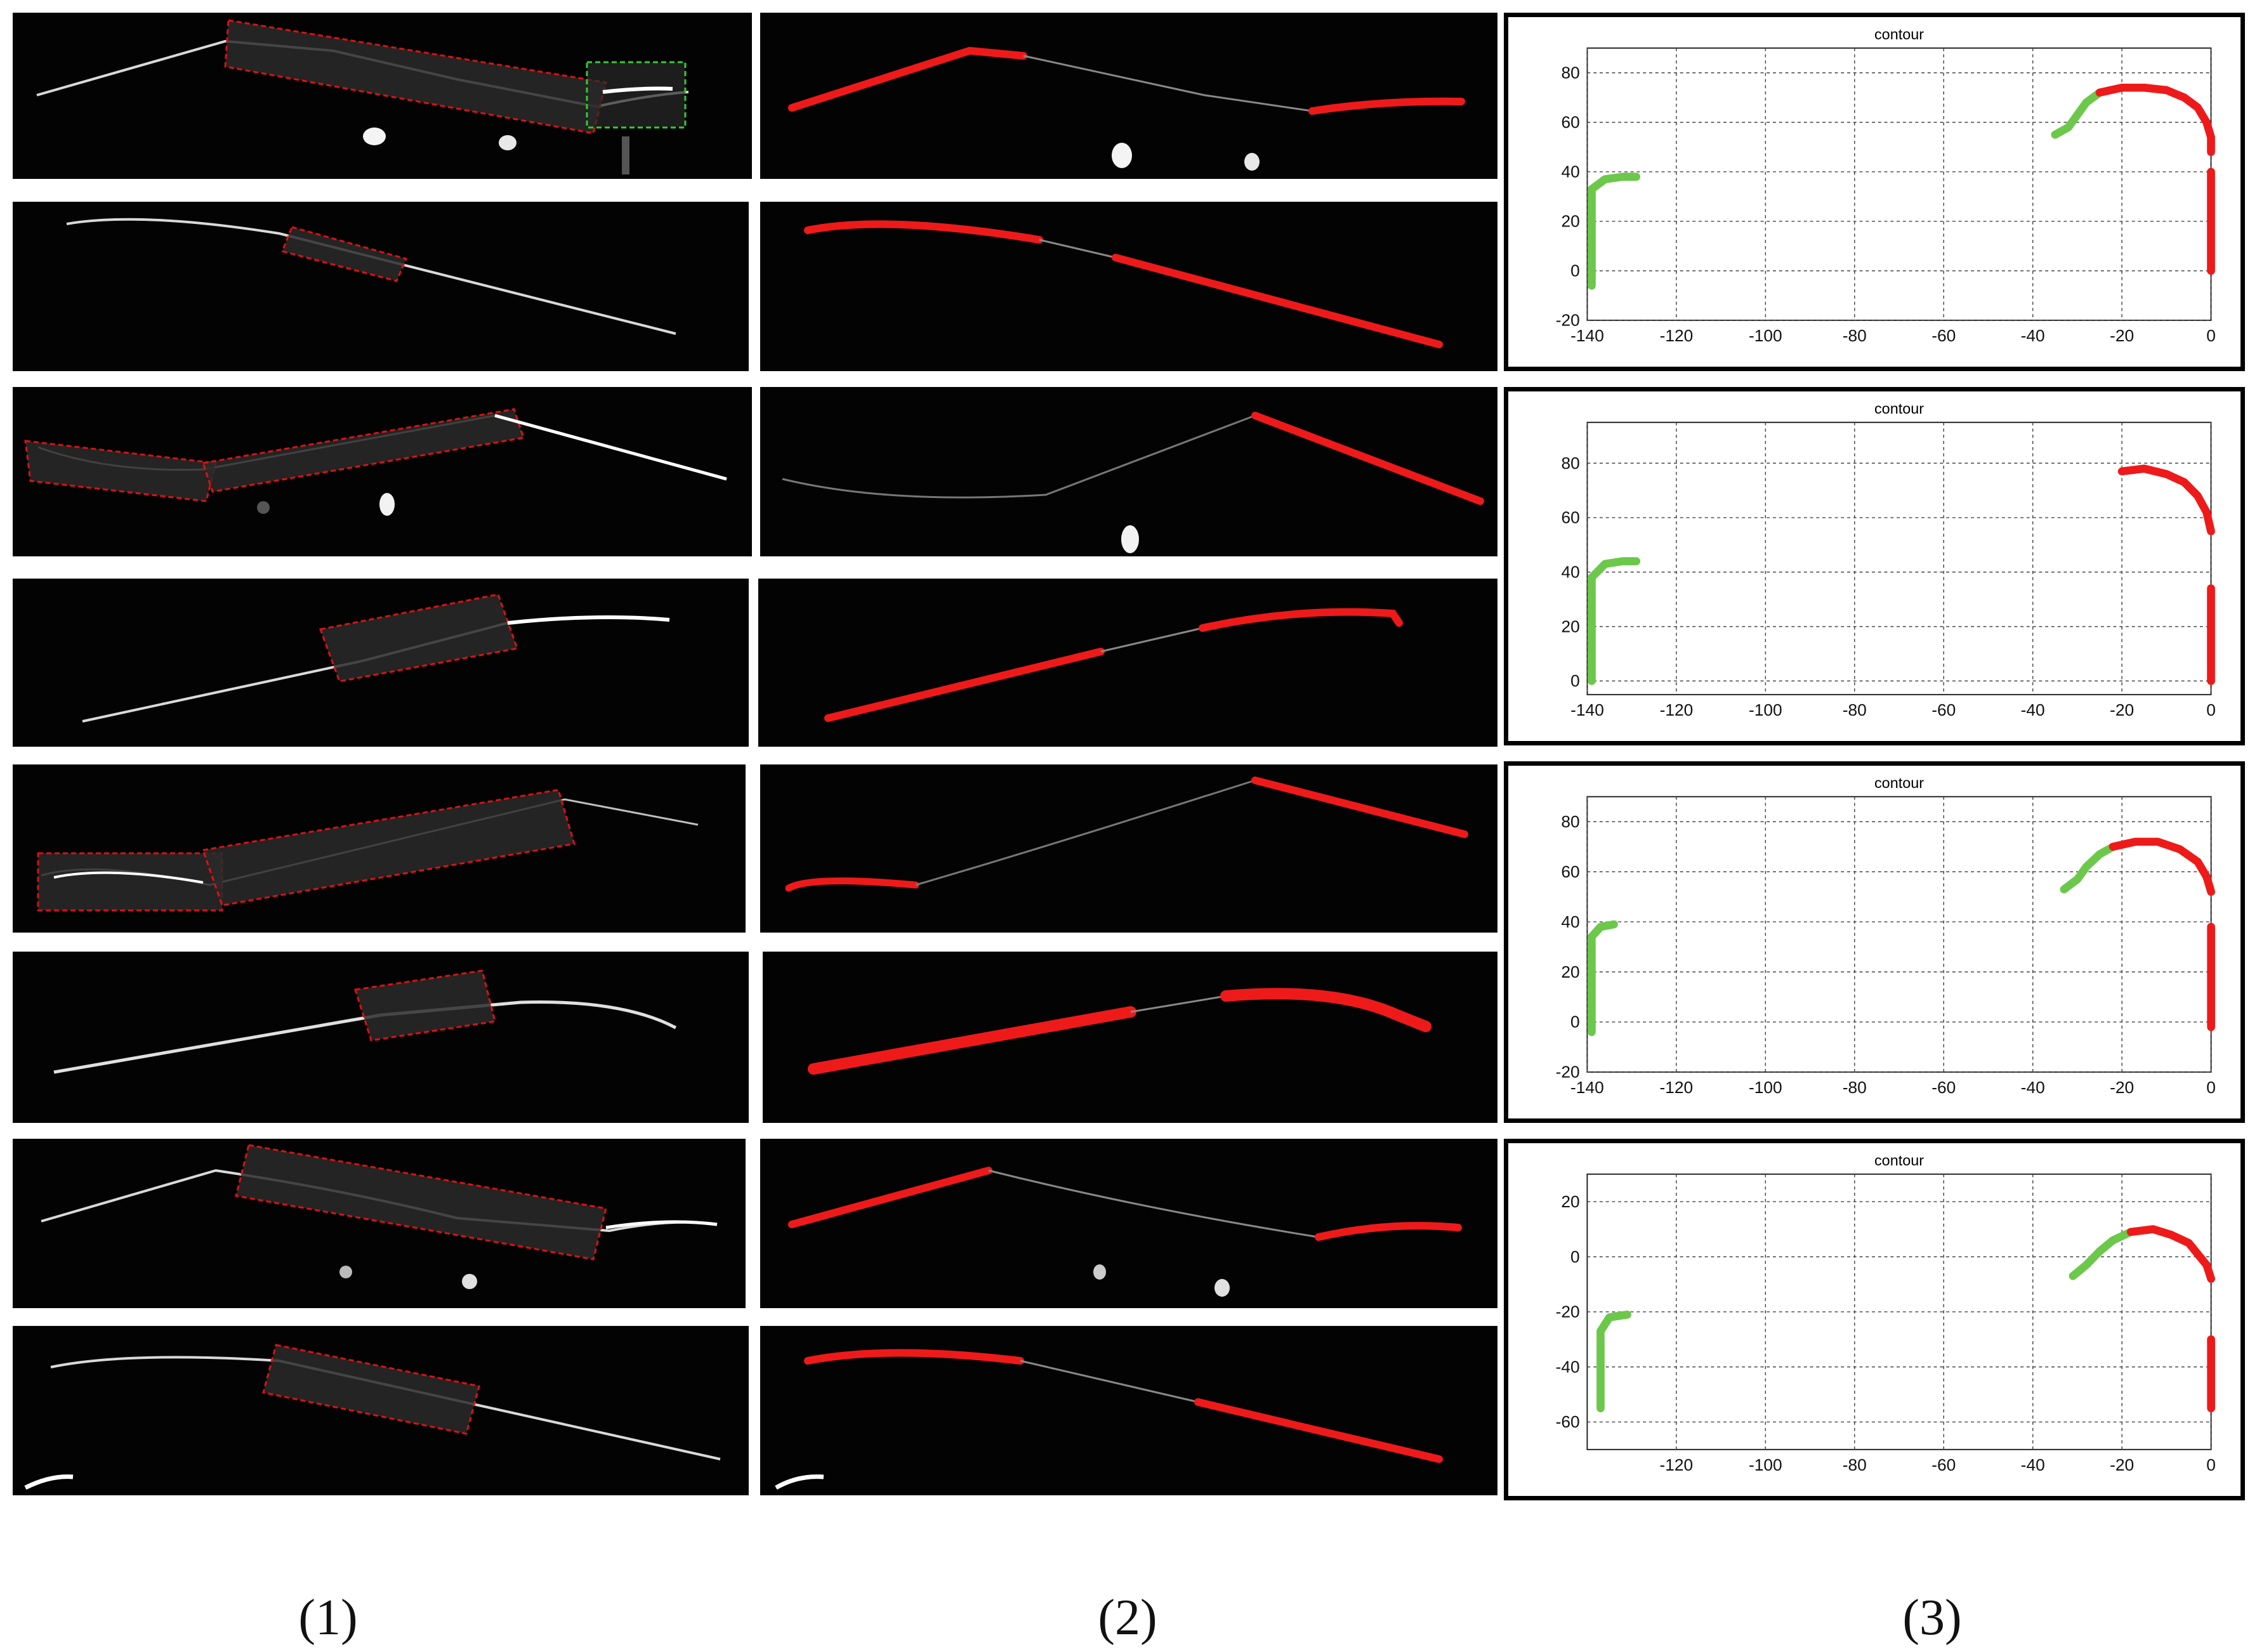 This screenshot has width=2257, height=1652. I want to click on frame-7-detected-drawing, so click(1125, 1232).